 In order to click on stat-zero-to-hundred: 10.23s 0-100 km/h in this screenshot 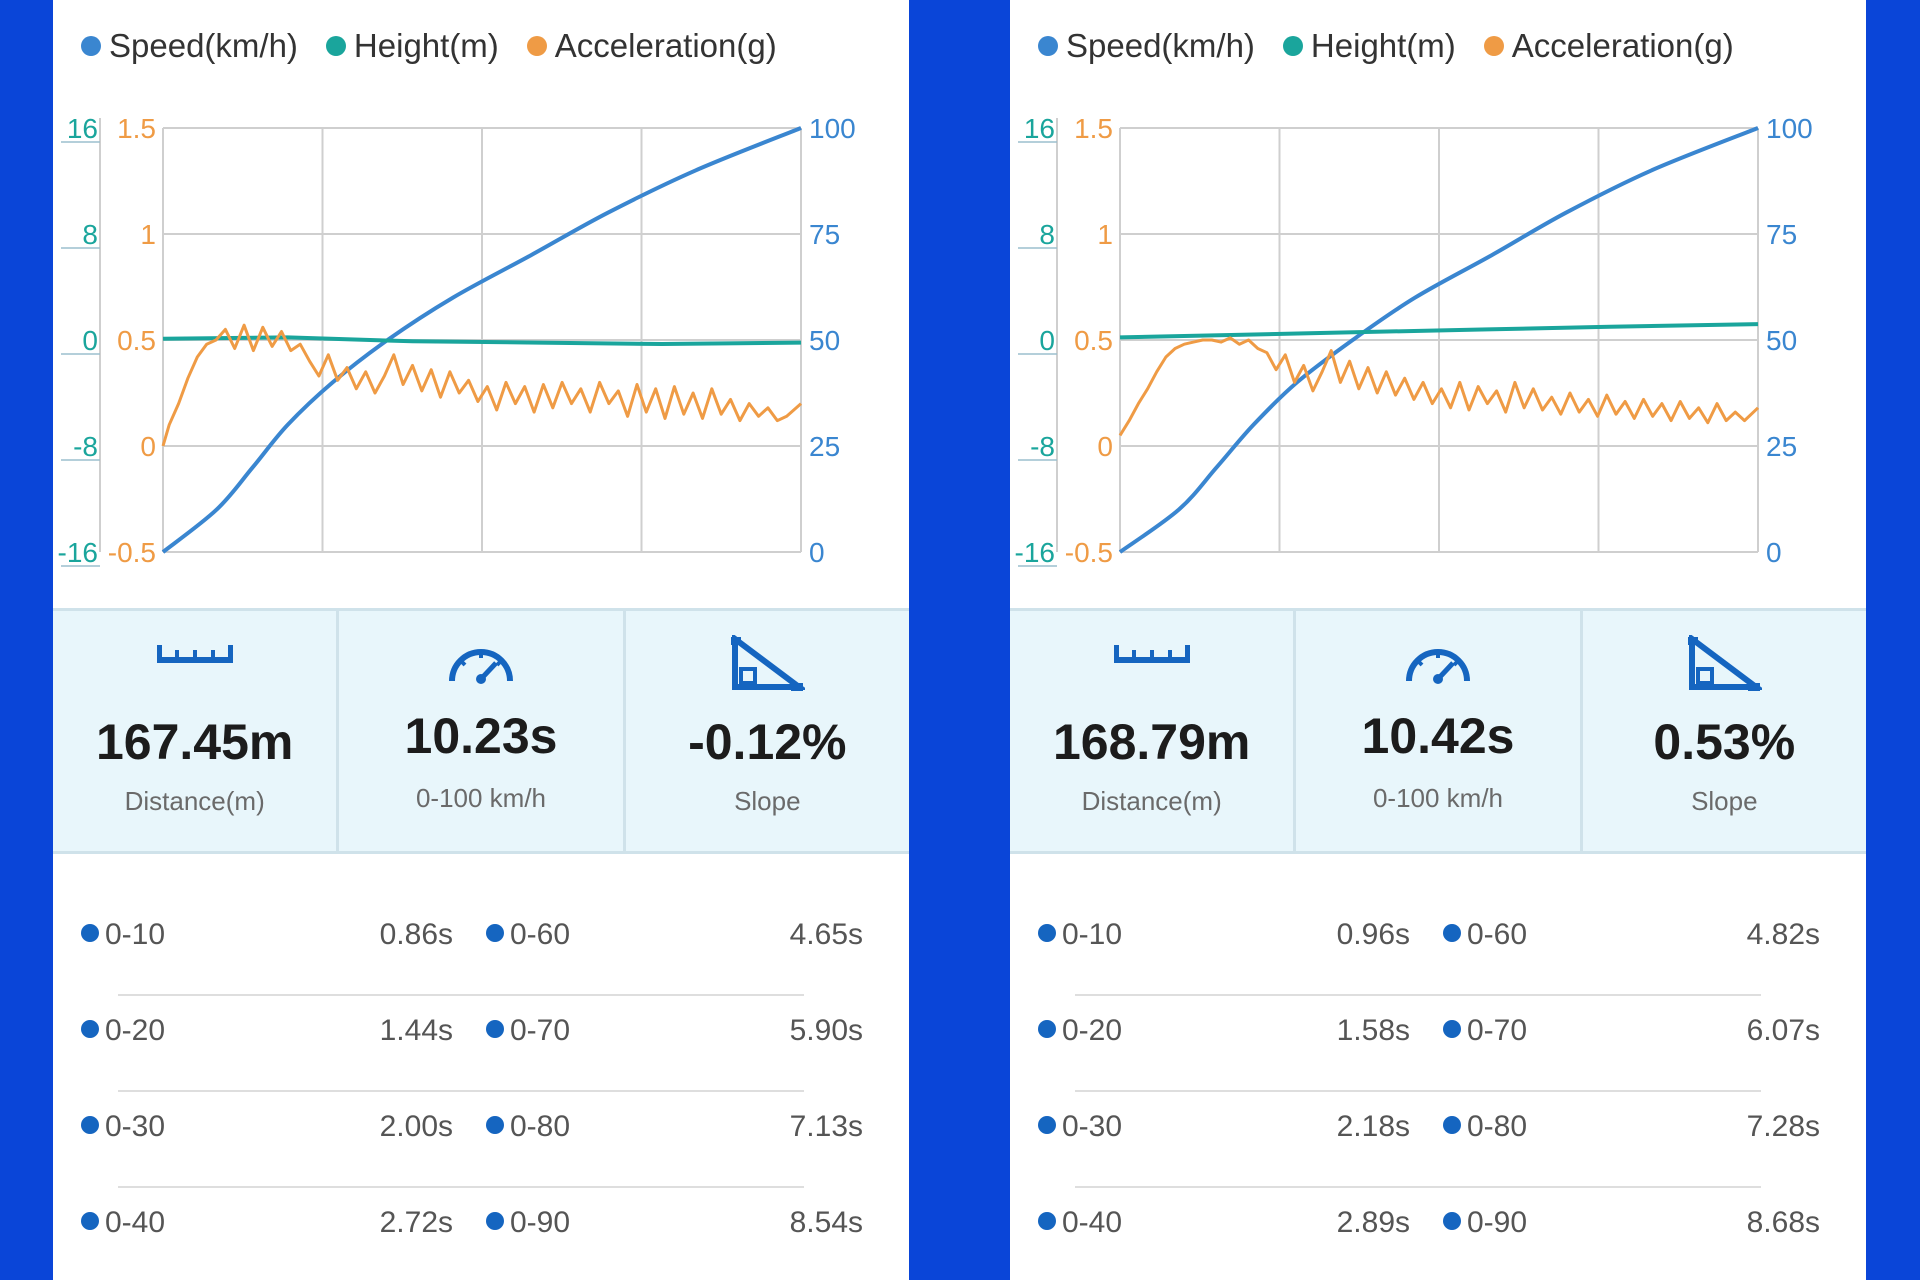, I will do `click(479, 731)`.